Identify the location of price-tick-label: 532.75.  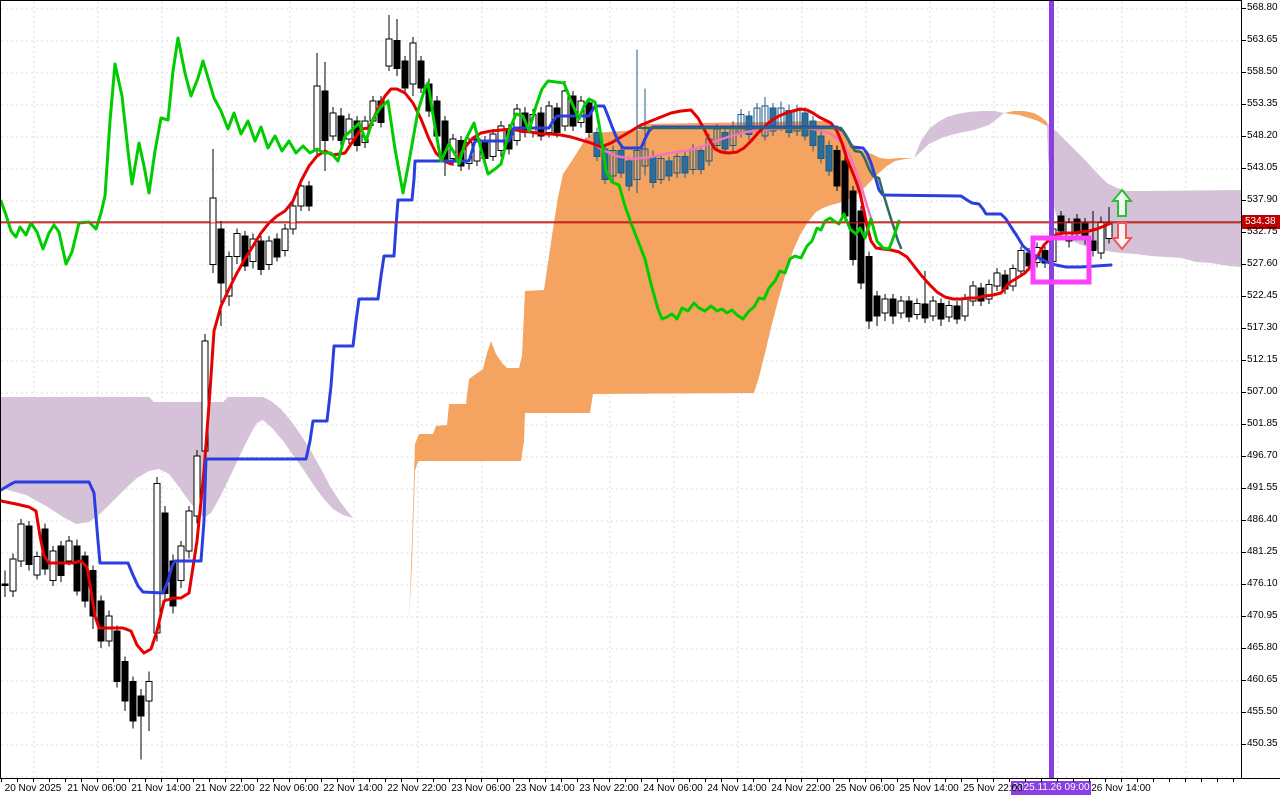
(1262, 231).